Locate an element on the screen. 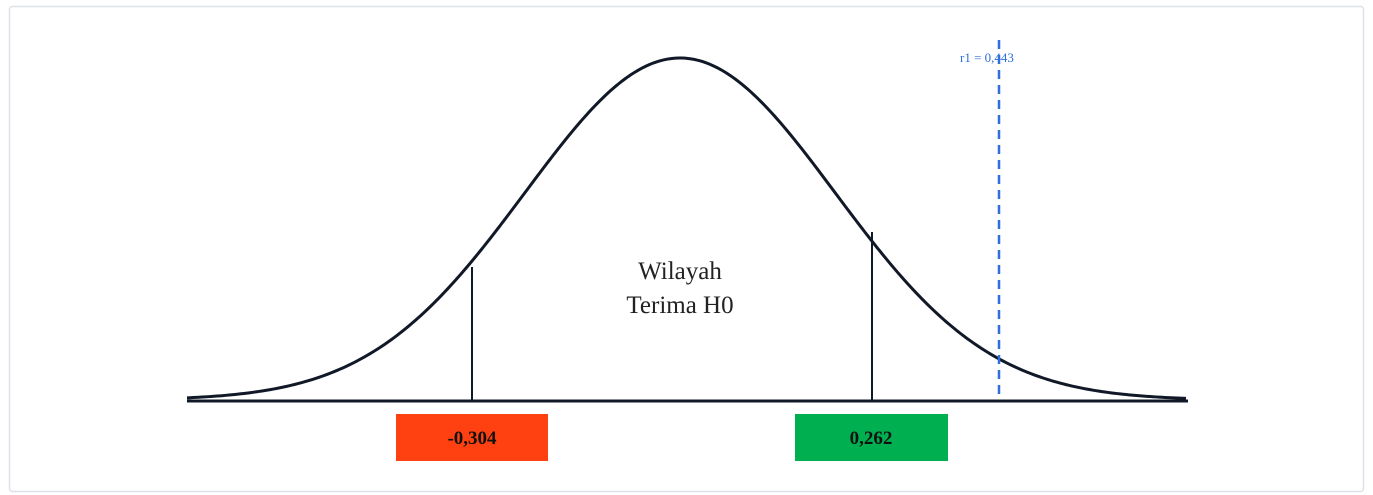  right-critical-box is located at coordinates (871, 437).